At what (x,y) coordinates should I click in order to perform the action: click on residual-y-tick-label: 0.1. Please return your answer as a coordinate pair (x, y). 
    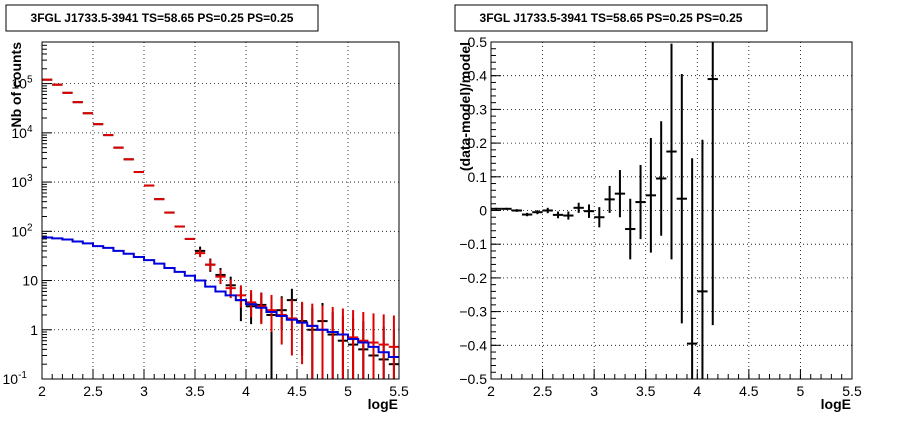
    Looking at the image, I should click on (478, 177).